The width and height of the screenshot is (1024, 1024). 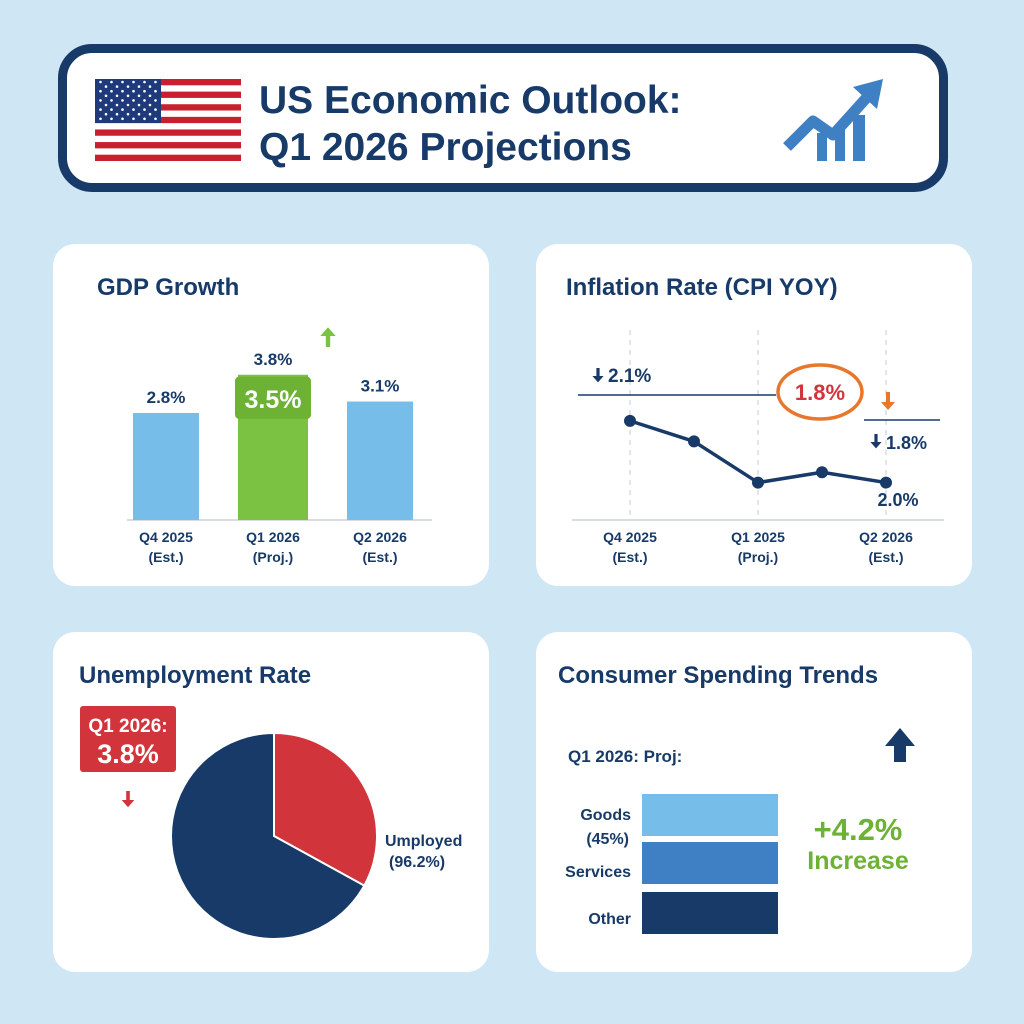 What do you see at coordinates (195, 675) in the screenshot?
I see `unemployment-chart-title: Unemployment Rate` at bounding box center [195, 675].